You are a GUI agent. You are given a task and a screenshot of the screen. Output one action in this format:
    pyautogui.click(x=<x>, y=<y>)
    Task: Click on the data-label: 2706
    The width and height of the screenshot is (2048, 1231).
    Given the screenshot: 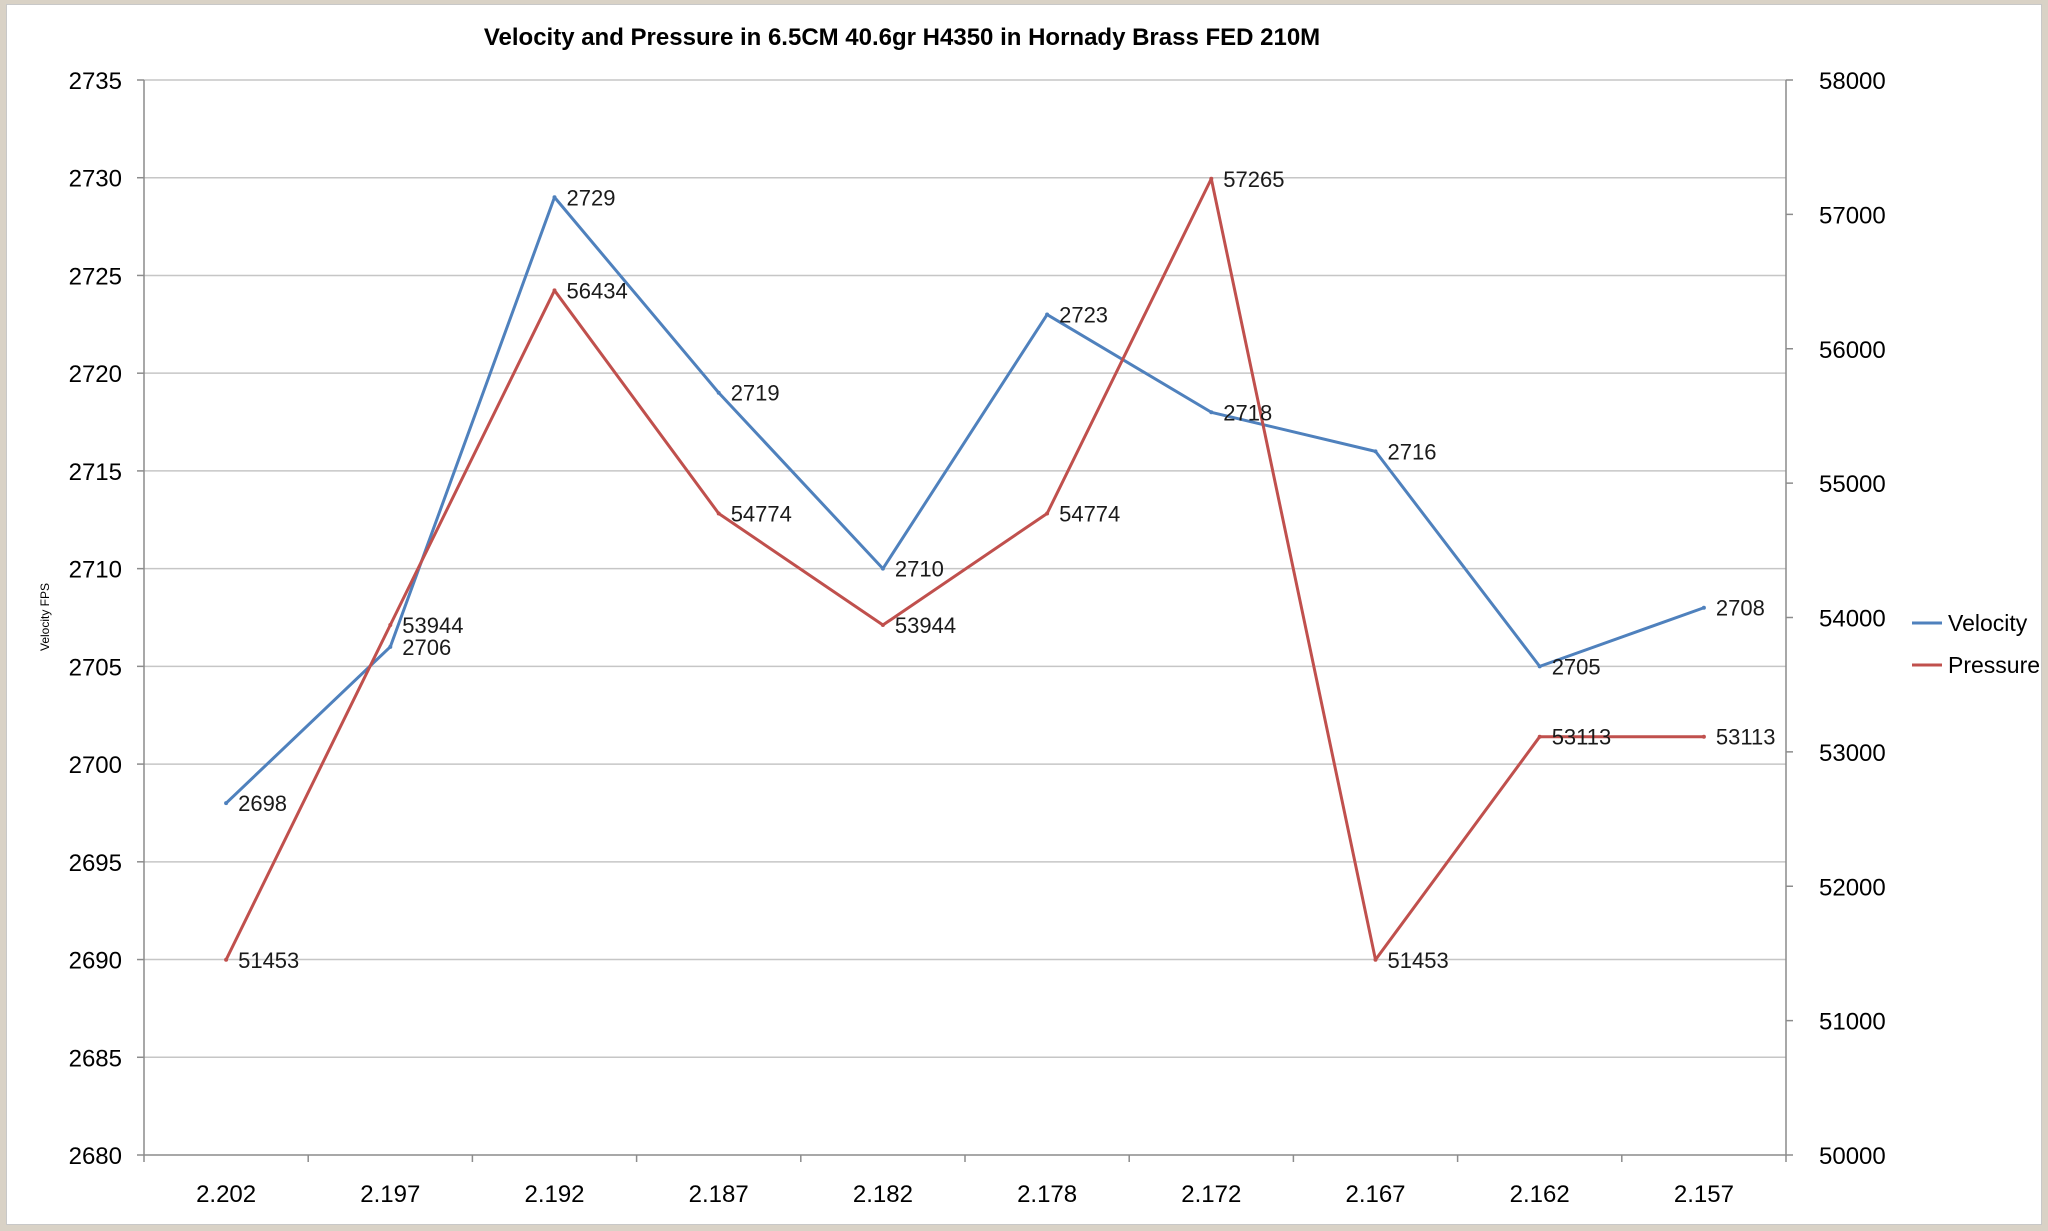 What is the action you would take?
    pyautogui.click(x=426, y=647)
    